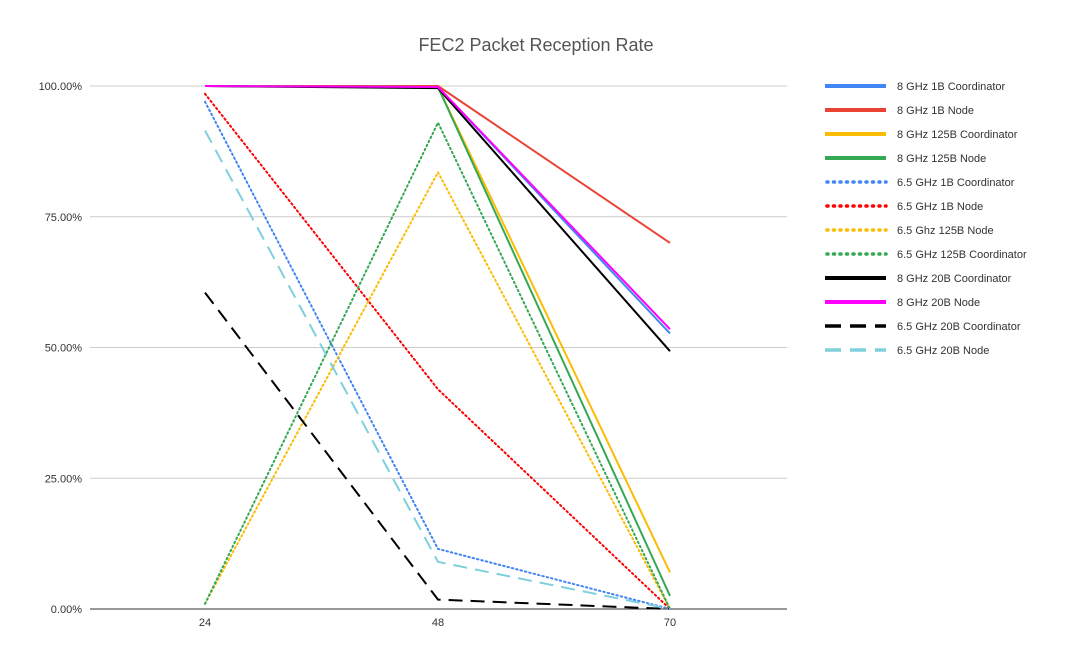 This screenshot has width=1072, height=663. I want to click on y-tick-label: 0.00%, so click(66, 610).